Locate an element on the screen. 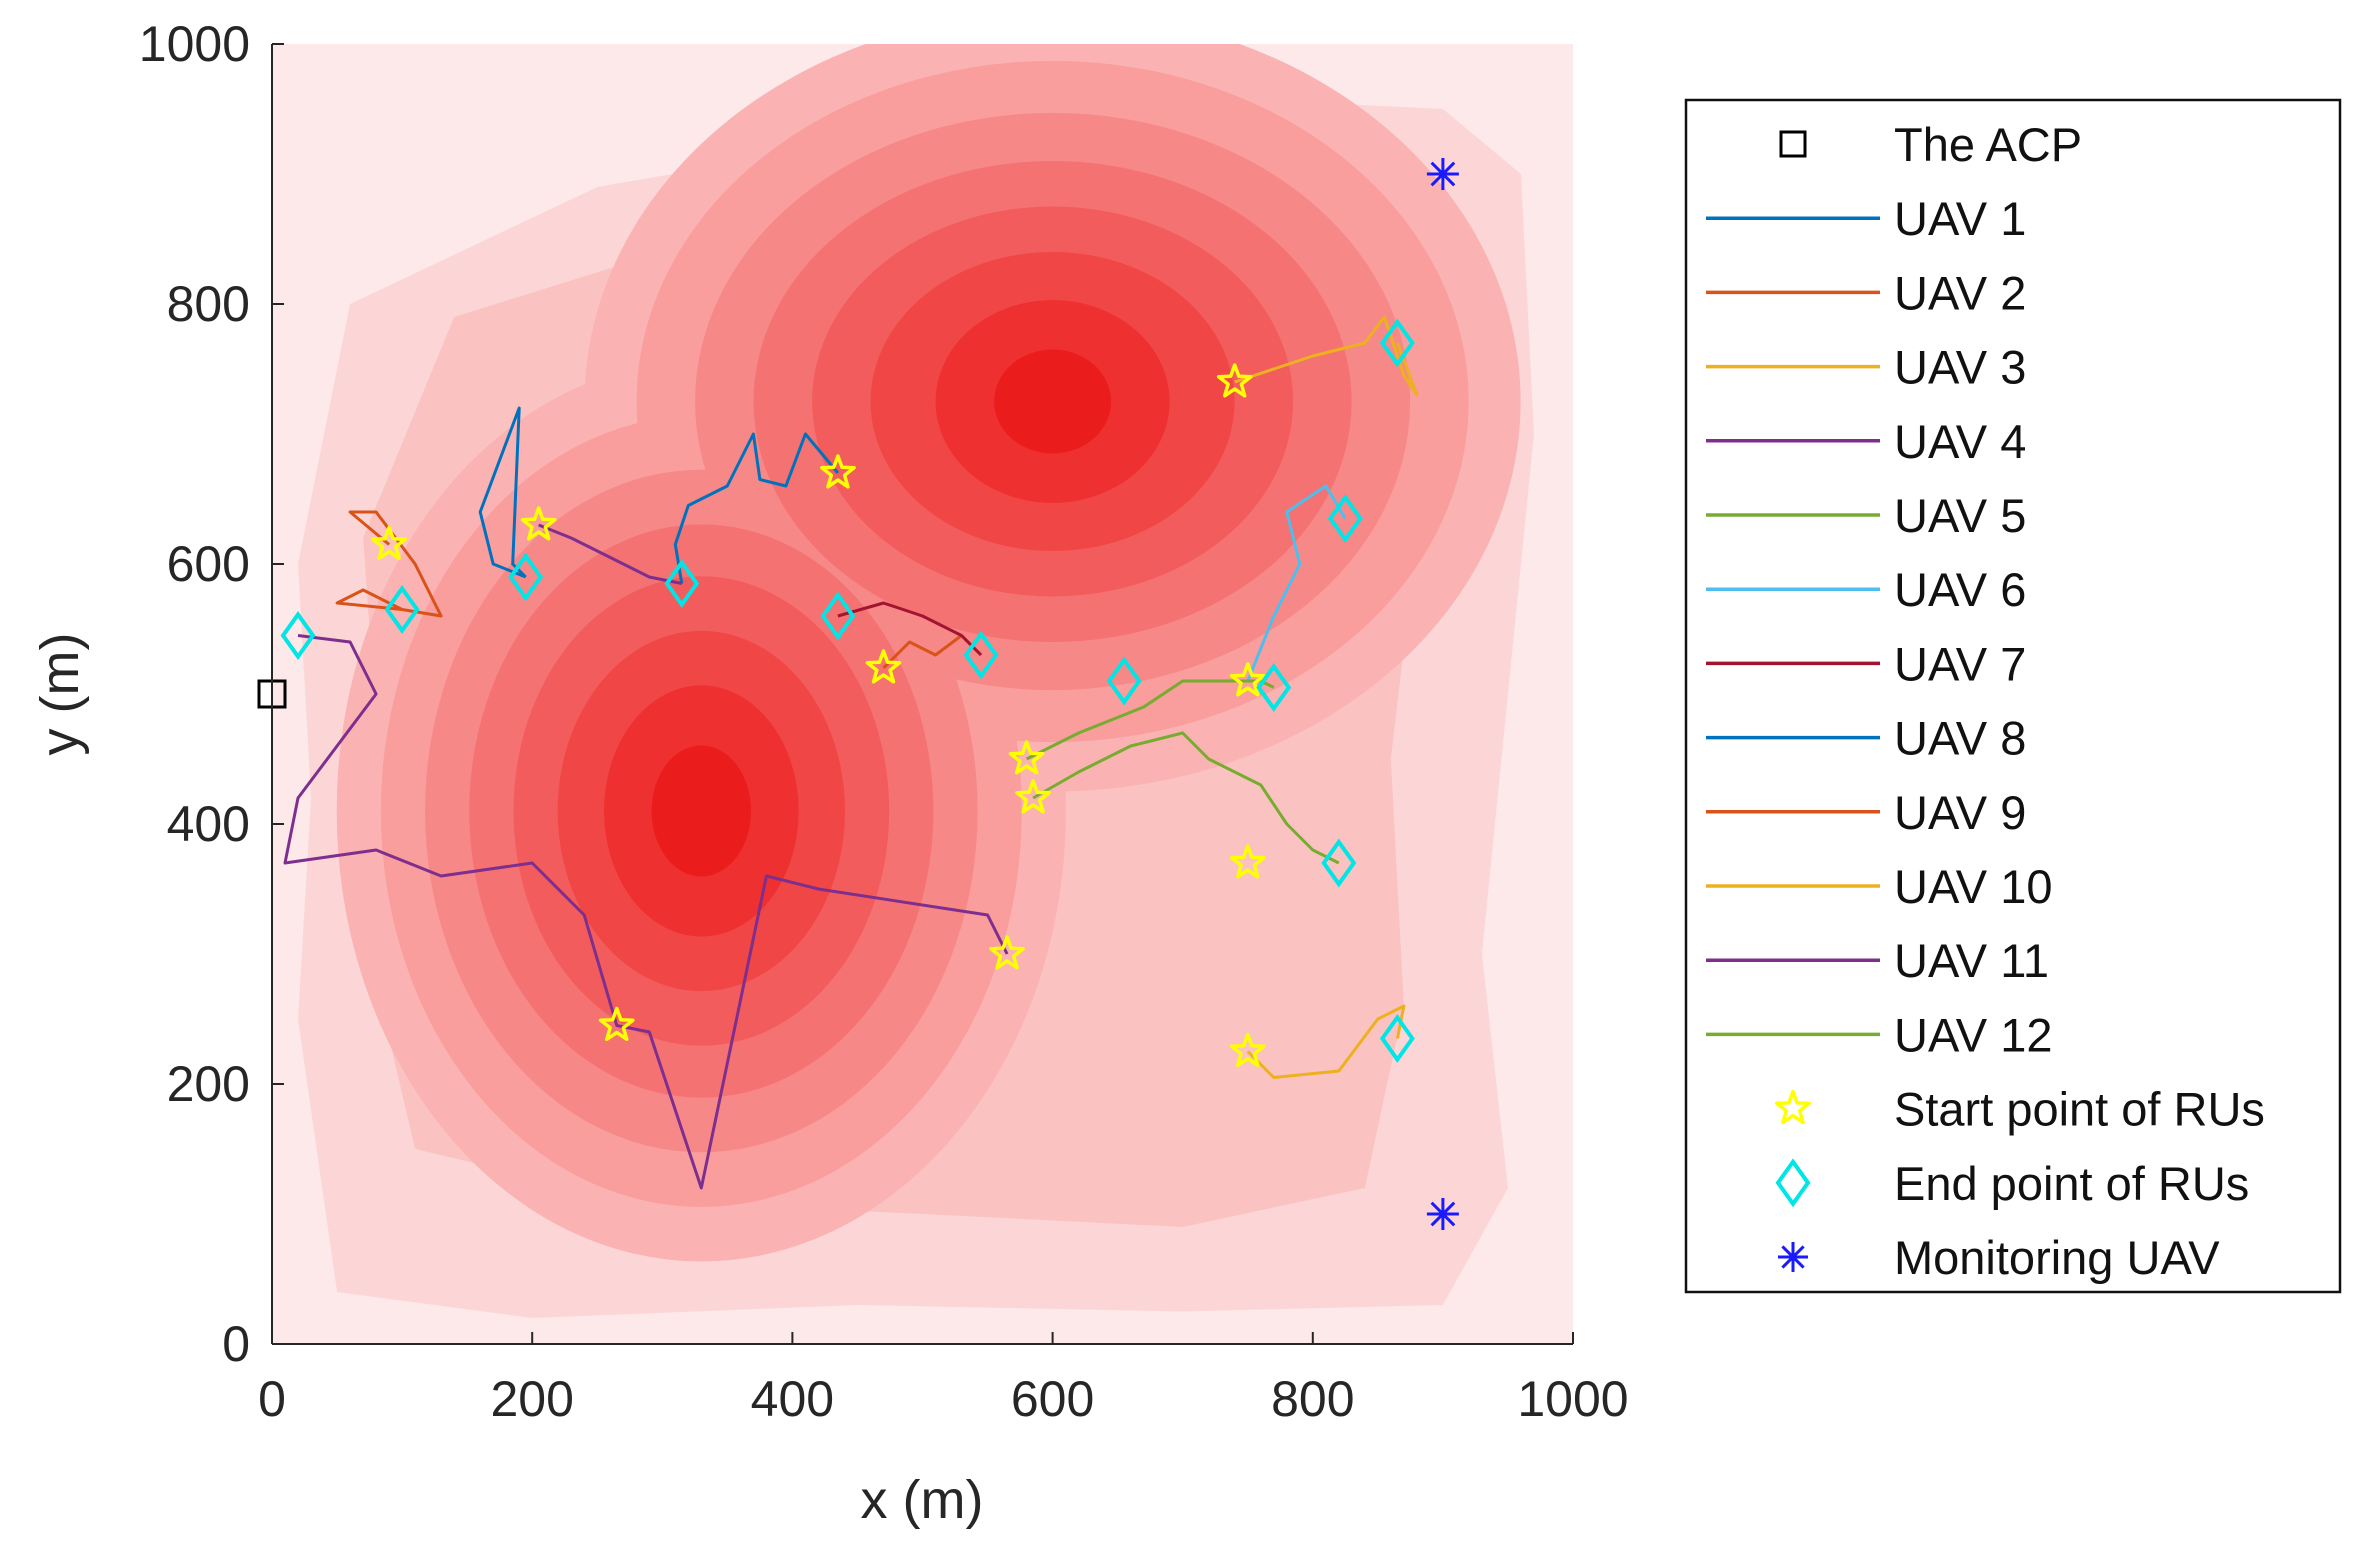 The image size is (2358, 1556). x-tick-label-1000: 1000 is located at coordinates (1572, 1399).